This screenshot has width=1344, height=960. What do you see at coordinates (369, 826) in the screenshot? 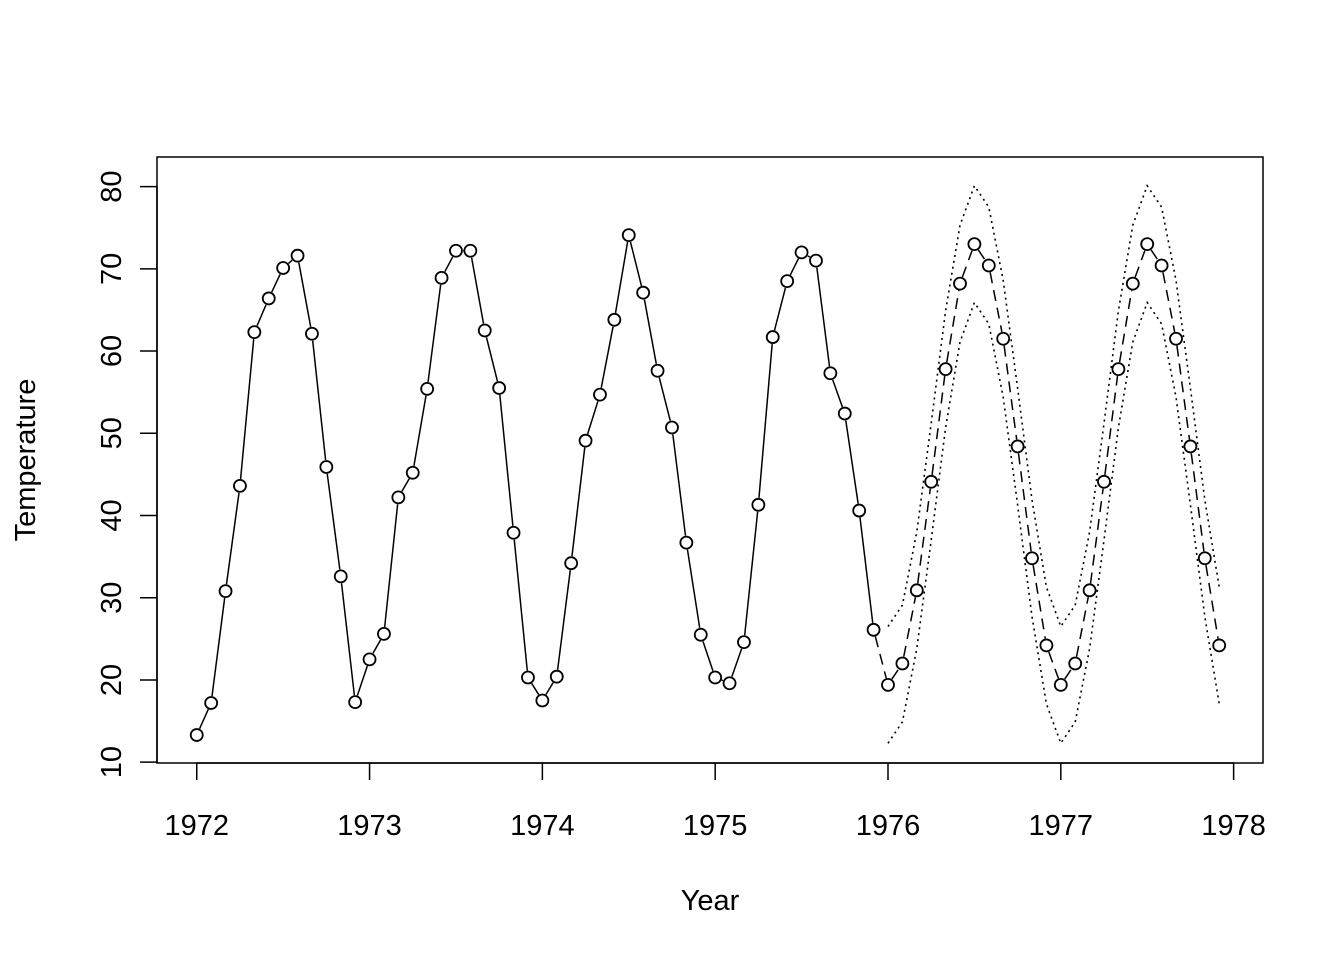
I see `x-tick-label: 1973` at bounding box center [369, 826].